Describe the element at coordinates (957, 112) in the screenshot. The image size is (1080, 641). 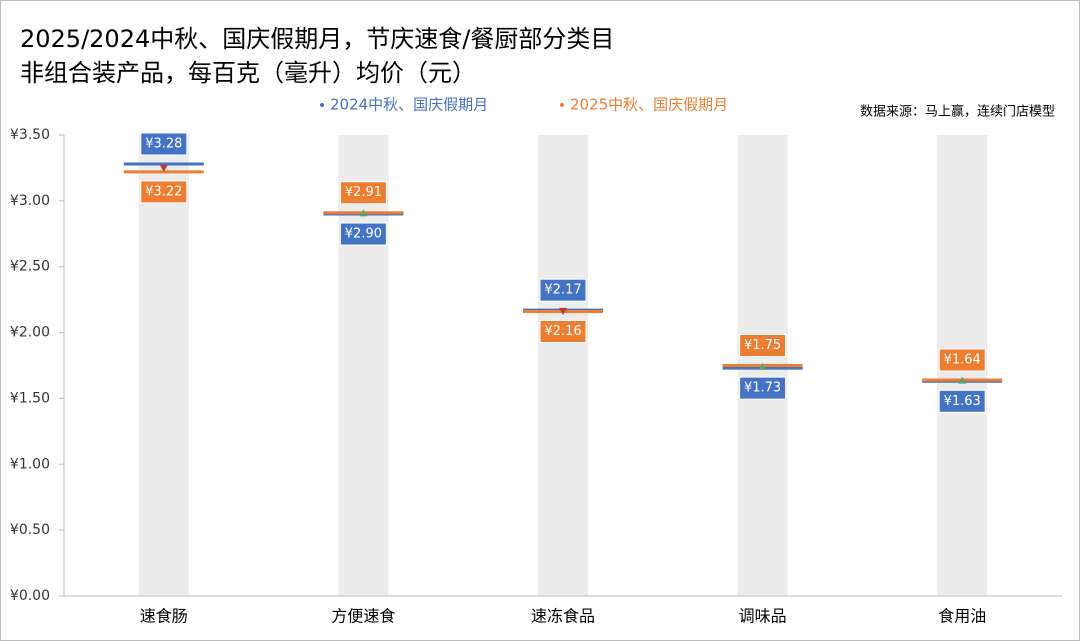
I see `source: 数据来源：马上赢，连续门店模型` at that location.